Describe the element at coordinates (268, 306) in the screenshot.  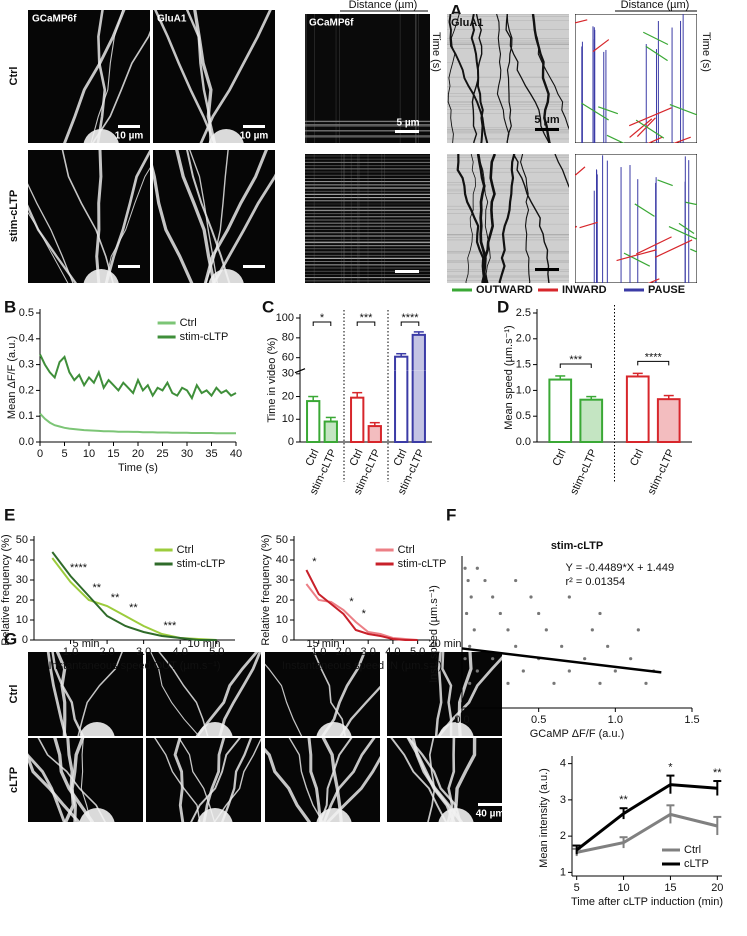
I see `panel-letter: C` at that location.